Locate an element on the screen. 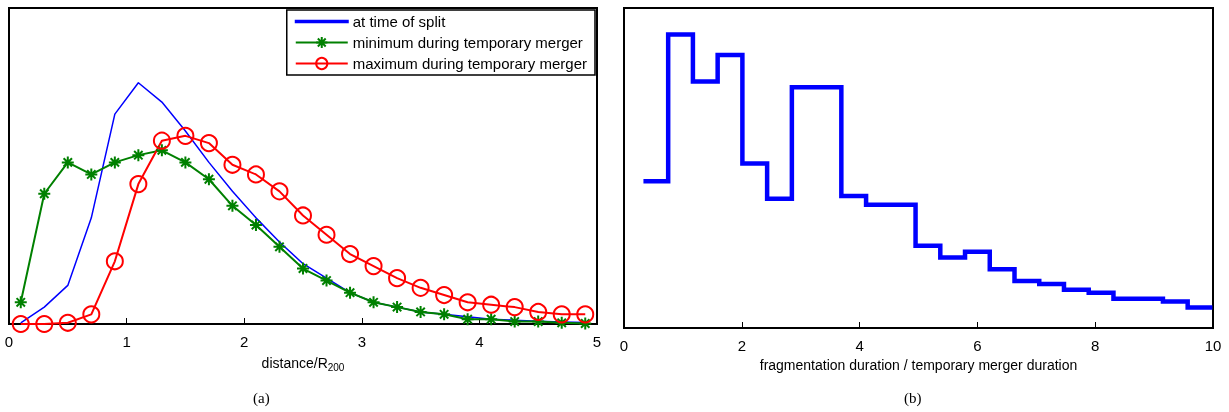  legend-label: at time of split is located at coordinates (399, 21).